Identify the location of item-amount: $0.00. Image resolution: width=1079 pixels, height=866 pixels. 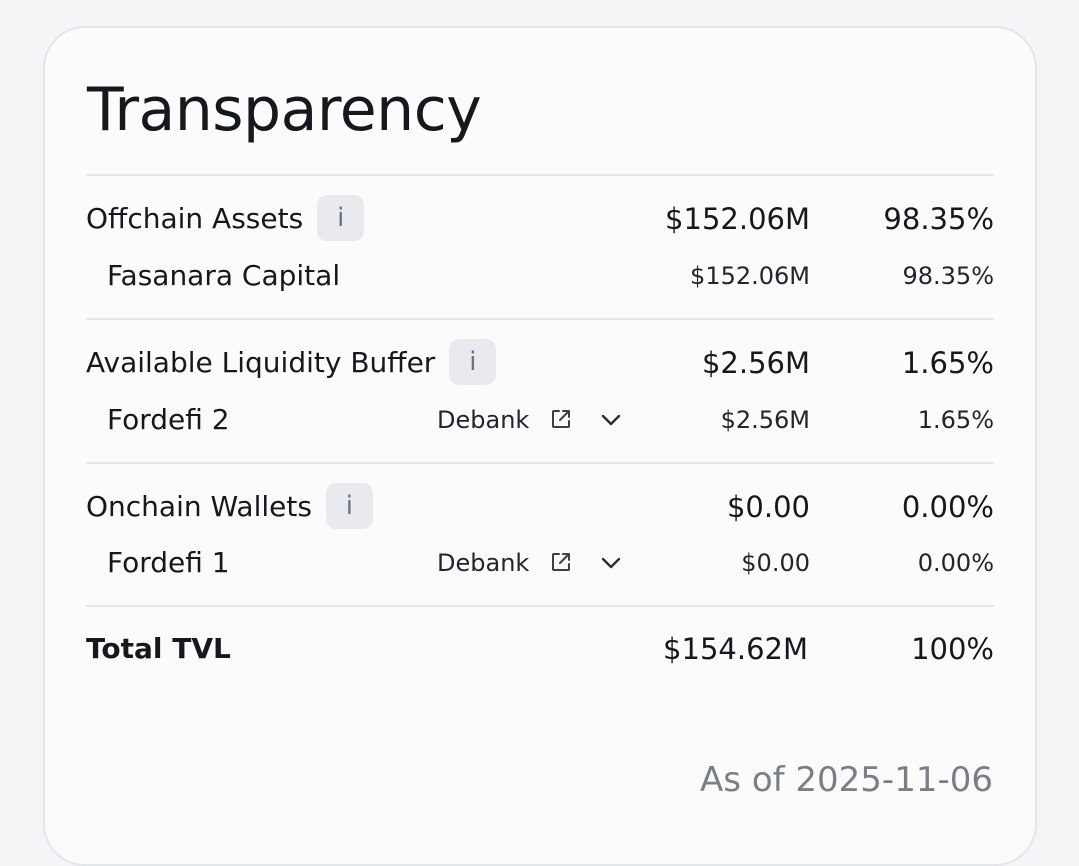
(775, 563).